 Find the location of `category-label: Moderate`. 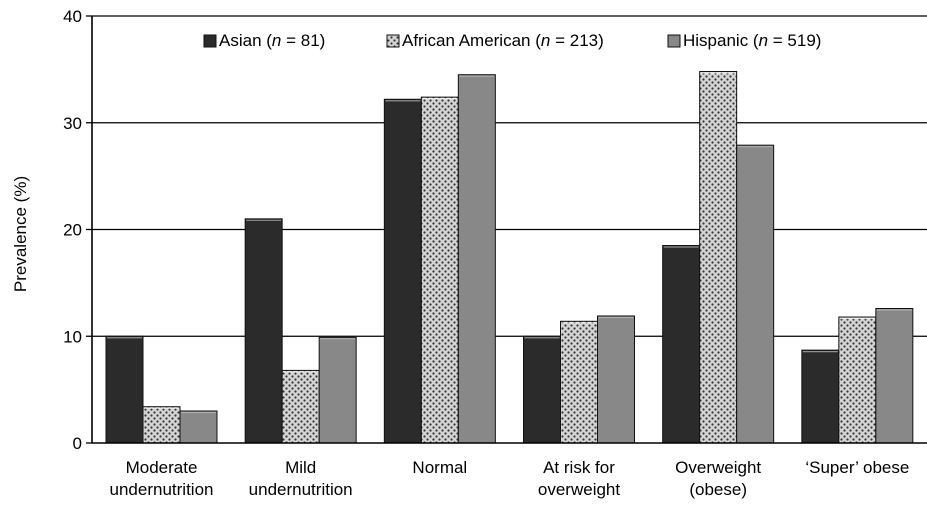

category-label: Moderate is located at coordinates (162, 467).